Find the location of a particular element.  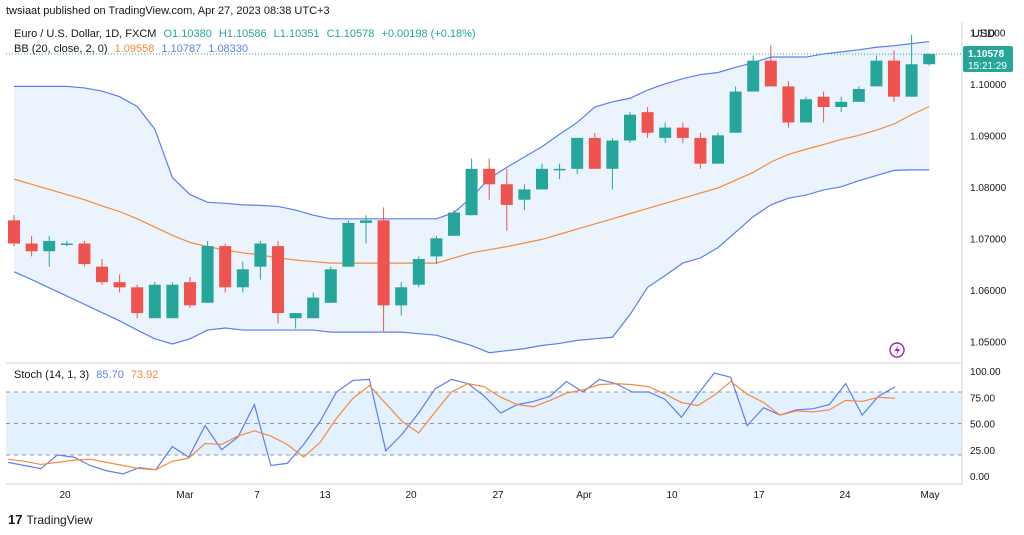

time-tick-label: 7 is located at coordinates (257, 495).